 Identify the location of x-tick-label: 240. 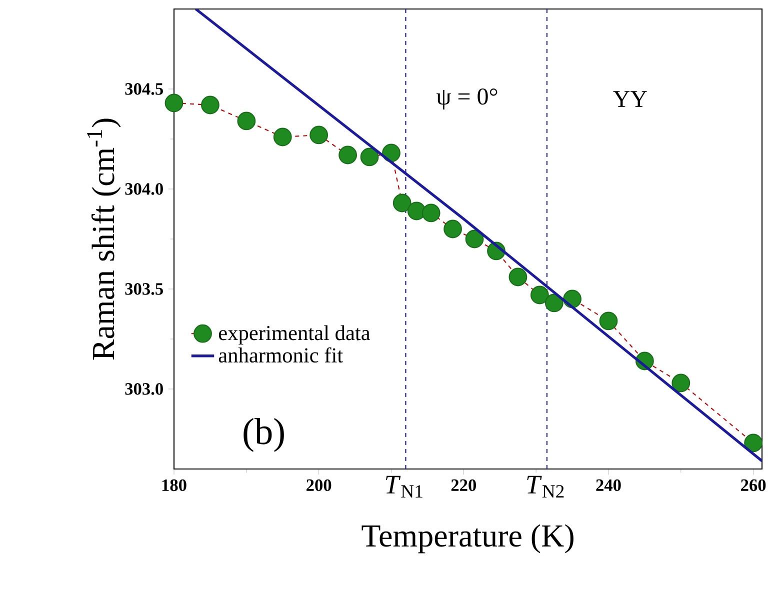
(608, 485).